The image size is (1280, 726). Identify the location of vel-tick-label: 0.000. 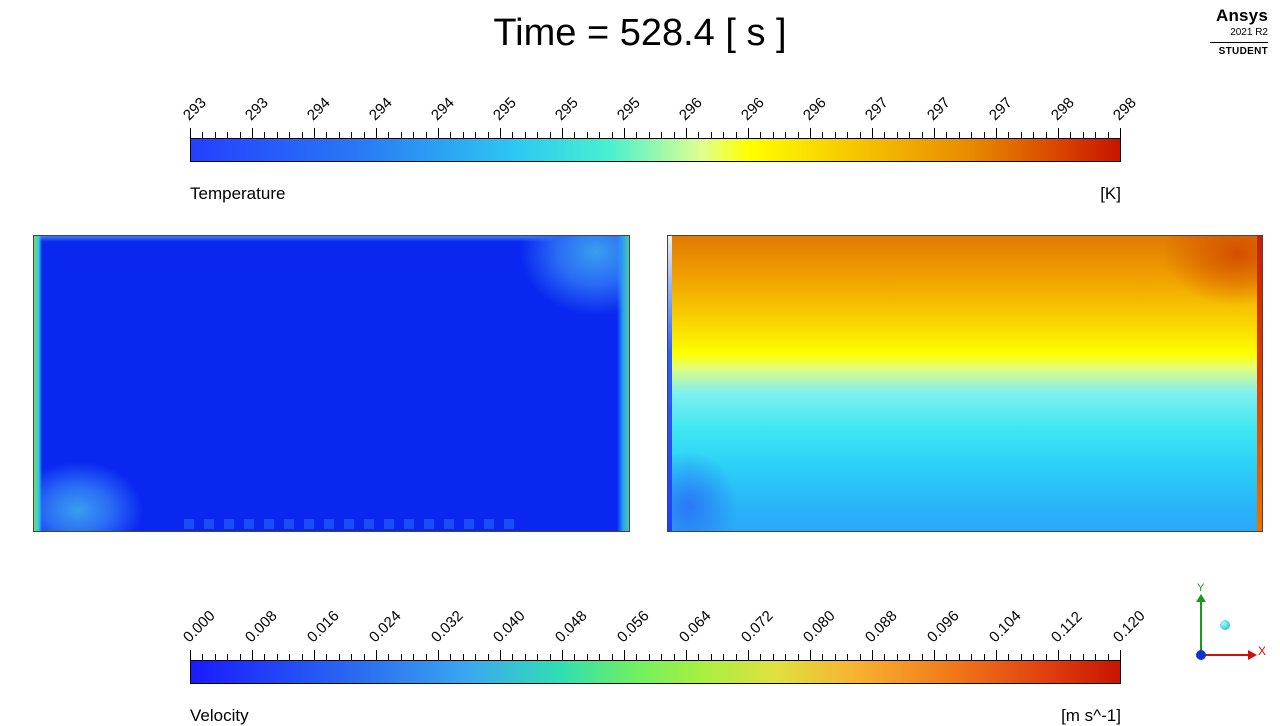
(199, 626).